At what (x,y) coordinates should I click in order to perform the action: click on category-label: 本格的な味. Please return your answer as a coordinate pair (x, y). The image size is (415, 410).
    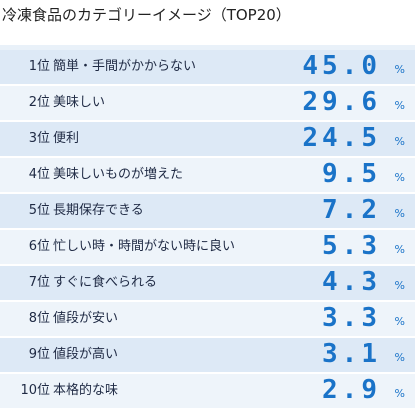
    Looking at the image, I should click on (86, 390).